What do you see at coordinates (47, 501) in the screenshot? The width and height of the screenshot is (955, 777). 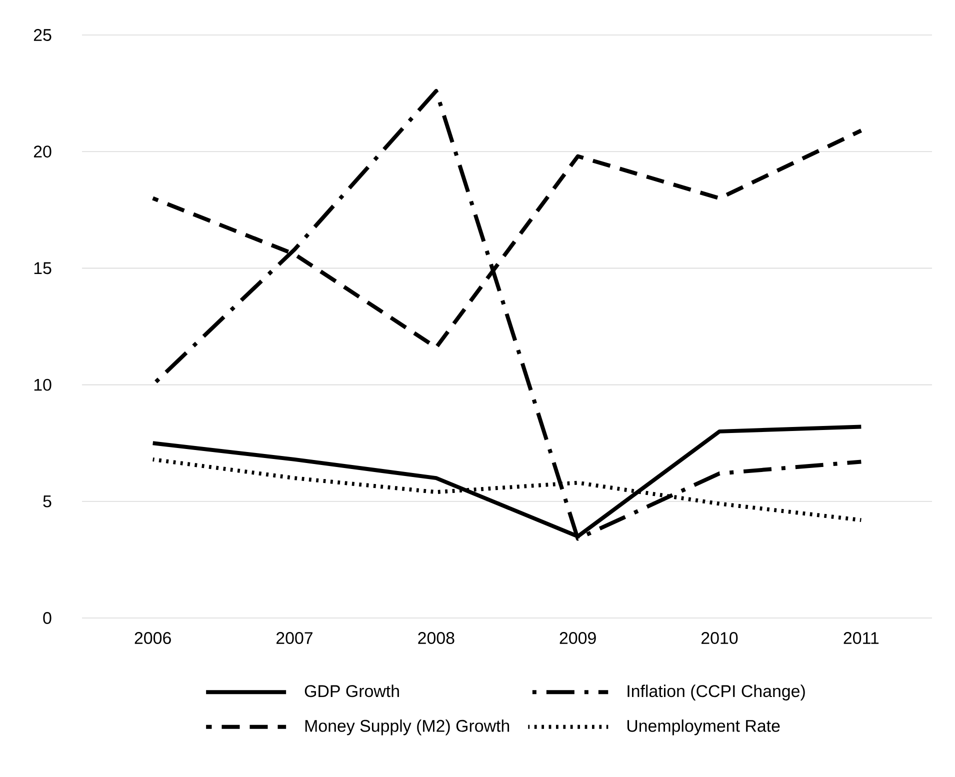 I see `y-tick-label: 5` at bounding box center [47, 501].